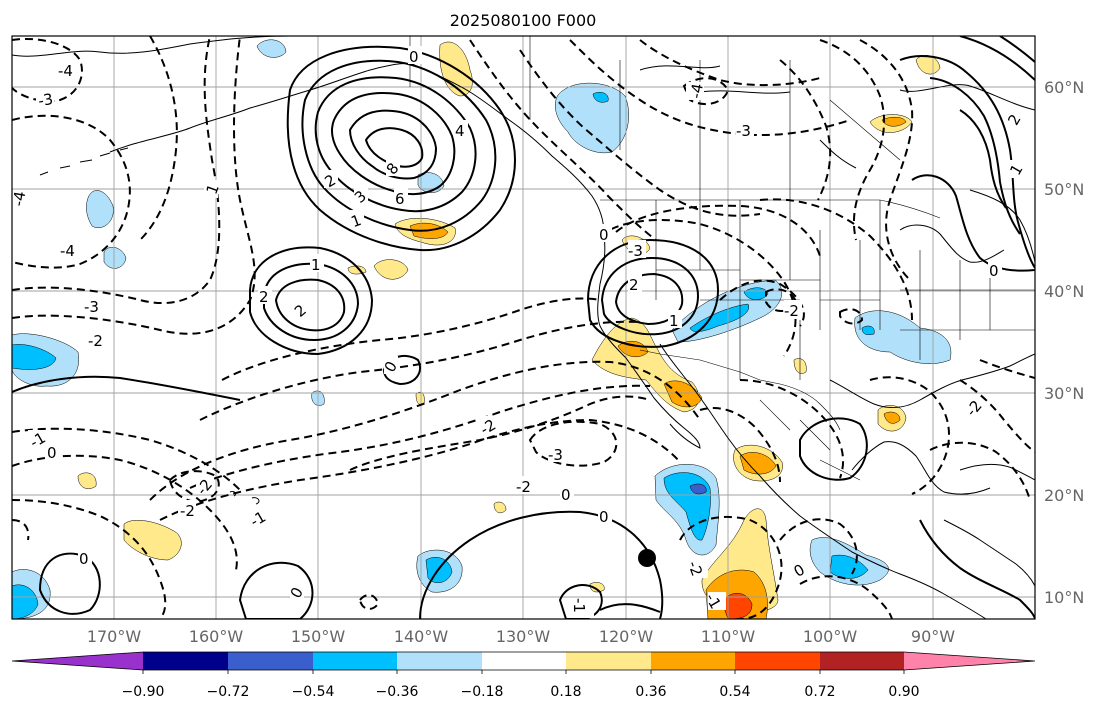 The height and width of the screenshot is (712, 1105). What do you see at coordinates (903, 692) in the screenshot?
I see `colorbar-tick-label: 0.90` at bounding box center [903, 692].